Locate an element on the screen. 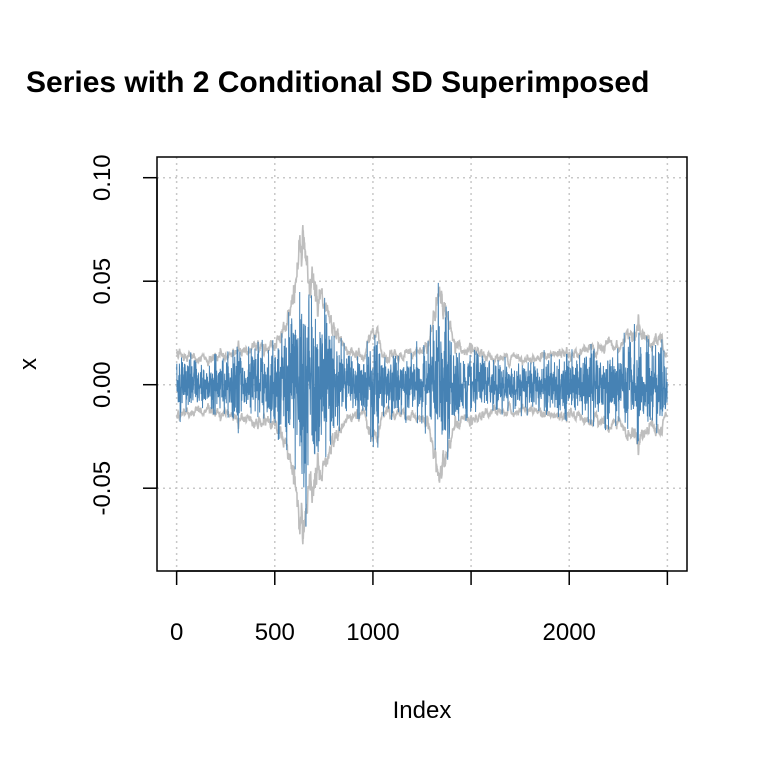  x-tick-label-1: 500 is located at coordinates (275, 632).